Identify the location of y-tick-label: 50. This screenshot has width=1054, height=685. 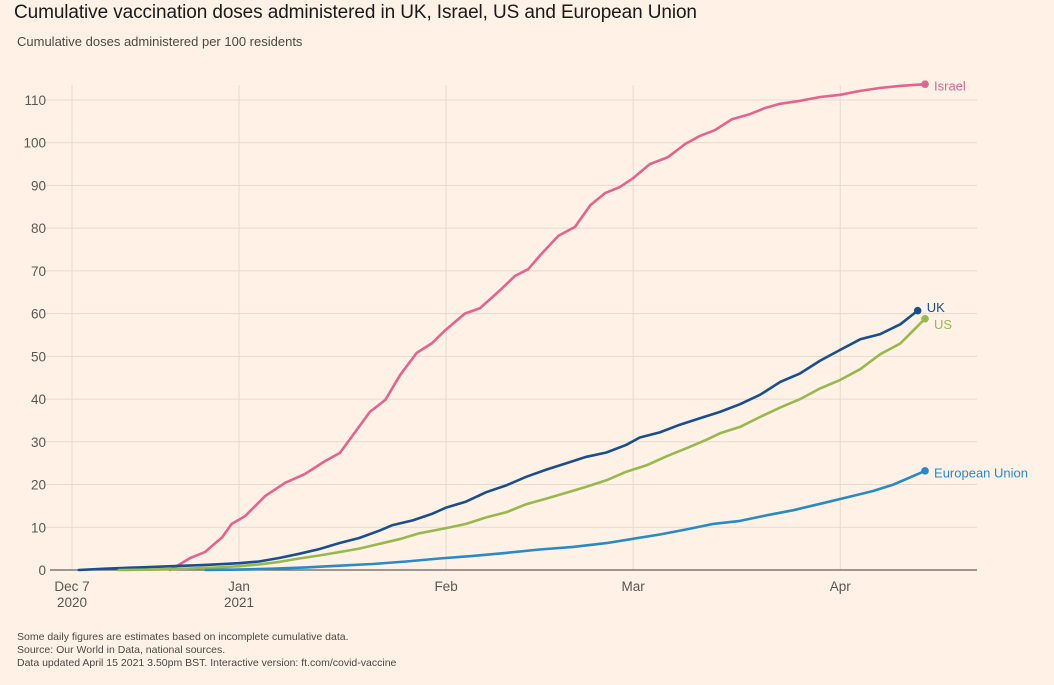
(38, 356).